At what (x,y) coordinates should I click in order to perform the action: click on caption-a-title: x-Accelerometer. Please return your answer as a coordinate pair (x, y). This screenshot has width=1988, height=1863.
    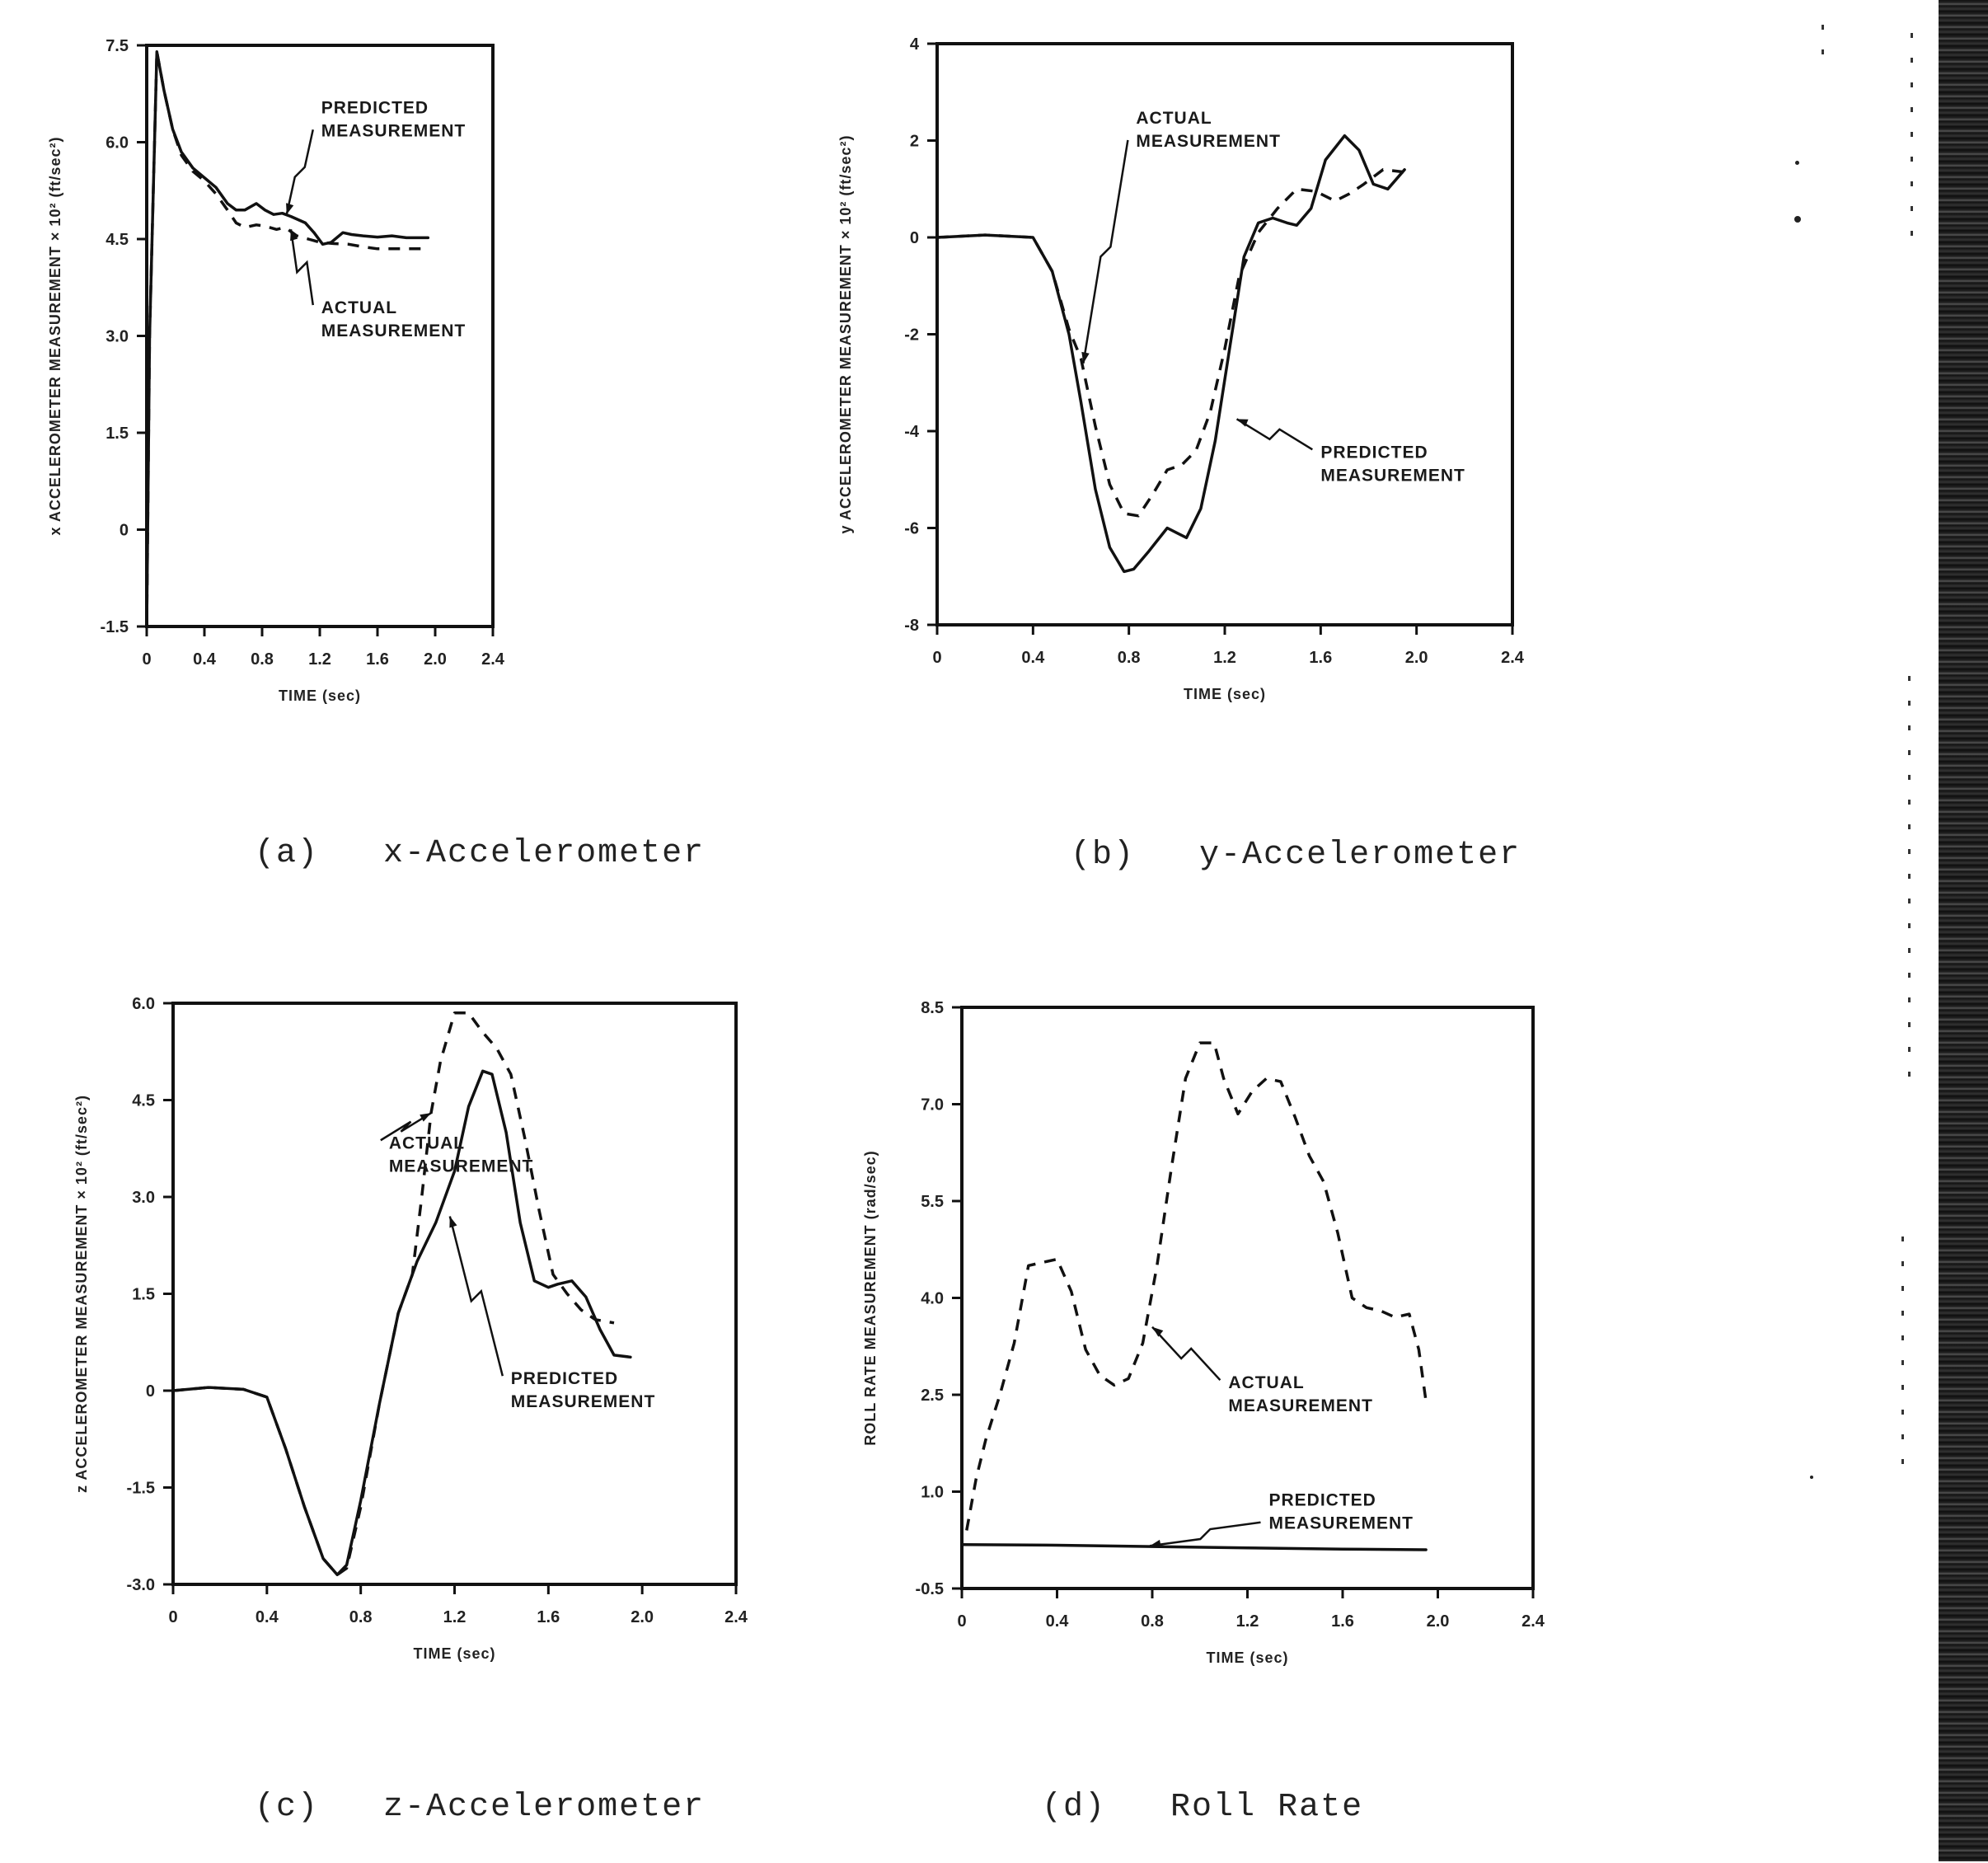
    Looking at the image, I should click on (544, 854).